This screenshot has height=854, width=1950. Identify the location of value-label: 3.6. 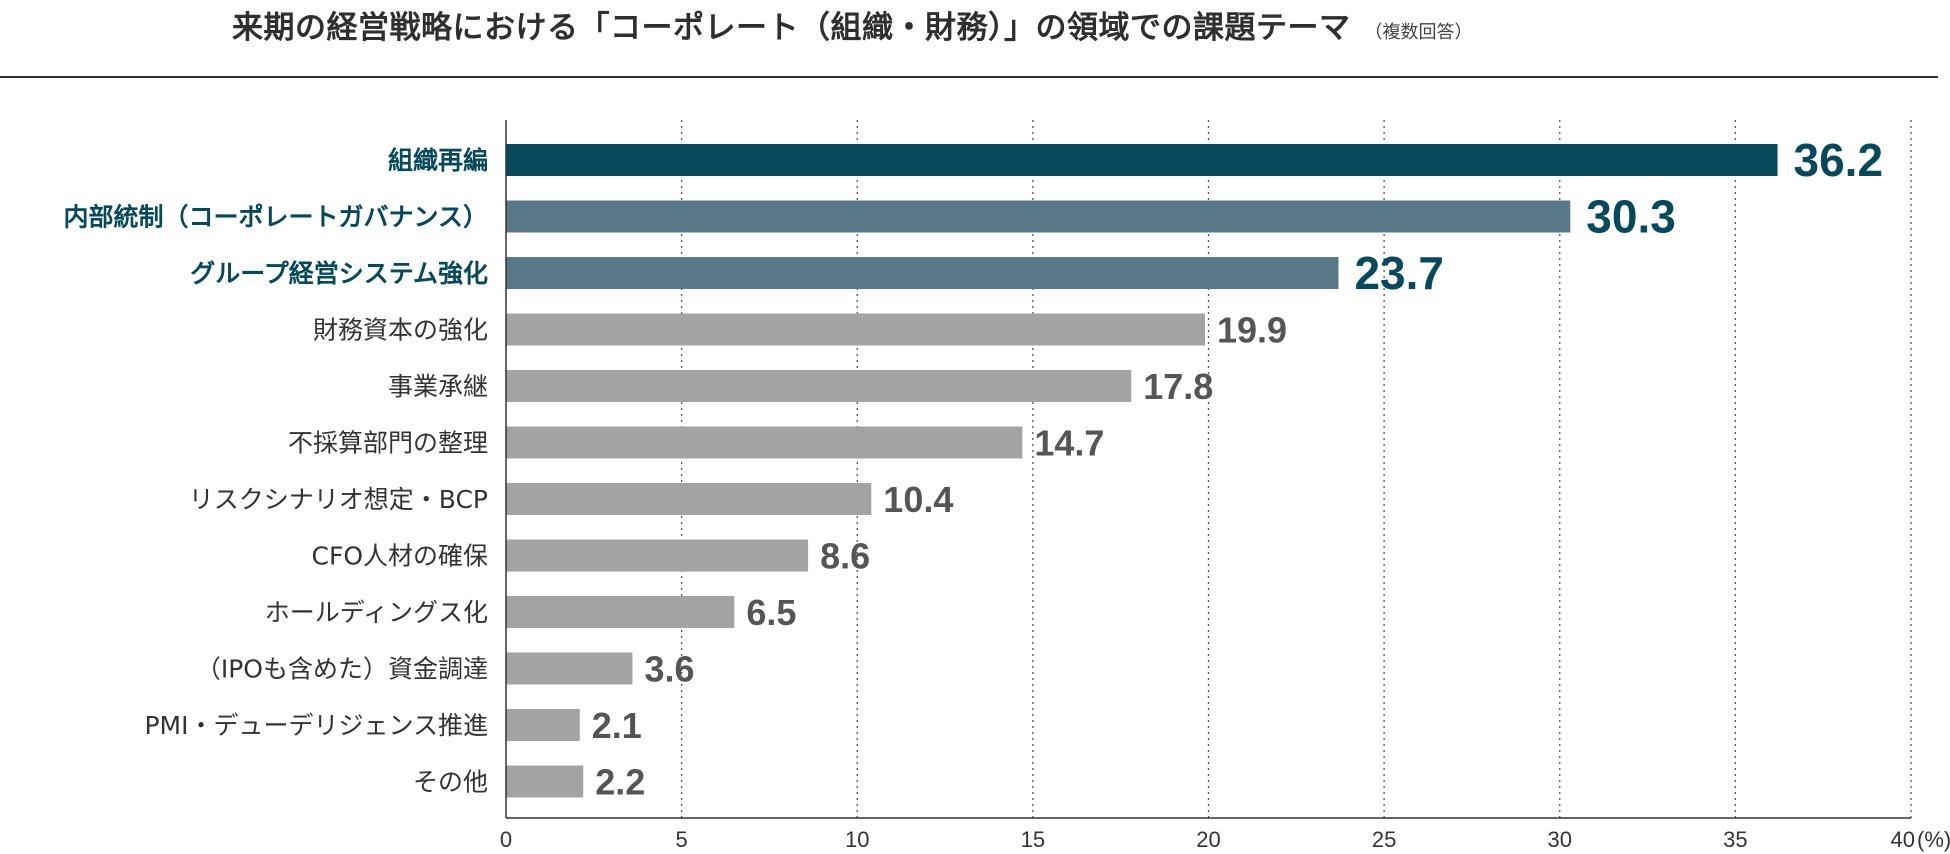
(669, 669).